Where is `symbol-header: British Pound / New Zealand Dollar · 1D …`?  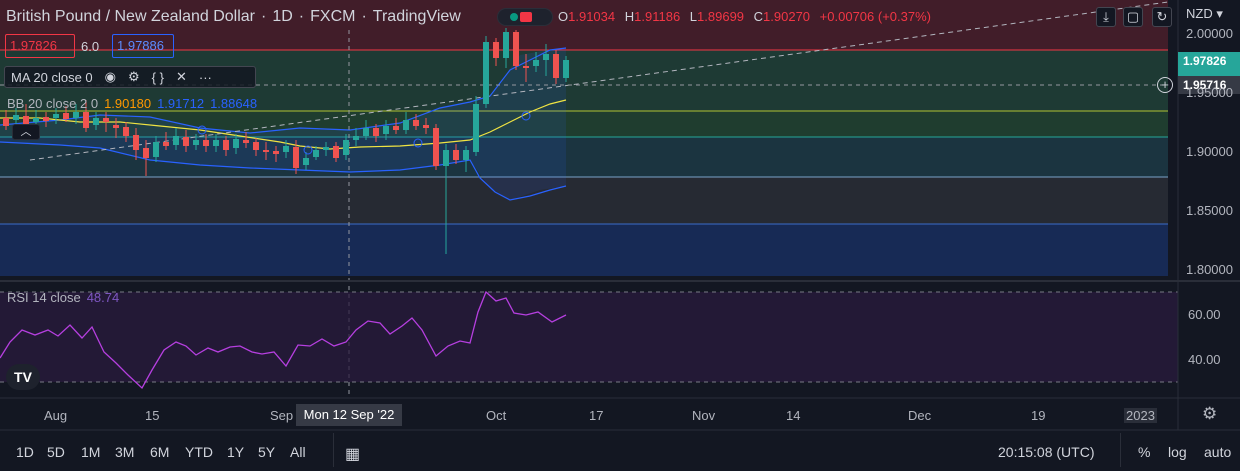
symbol-header: British Pound / New Zealand Dollar · 1D … is located at coordinates (233, 17).